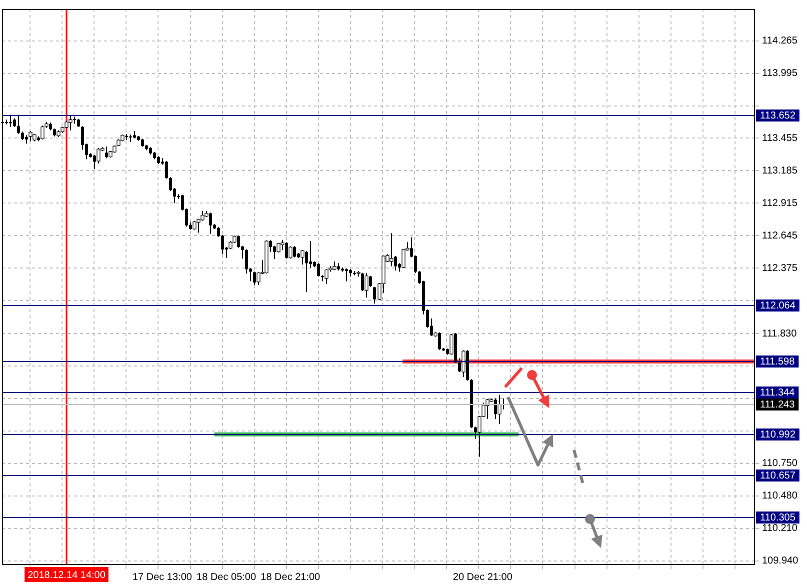  Describe the element at coordinates (780, 528) in the screenshot. I see `y-tick-label: 110.210` at that location.